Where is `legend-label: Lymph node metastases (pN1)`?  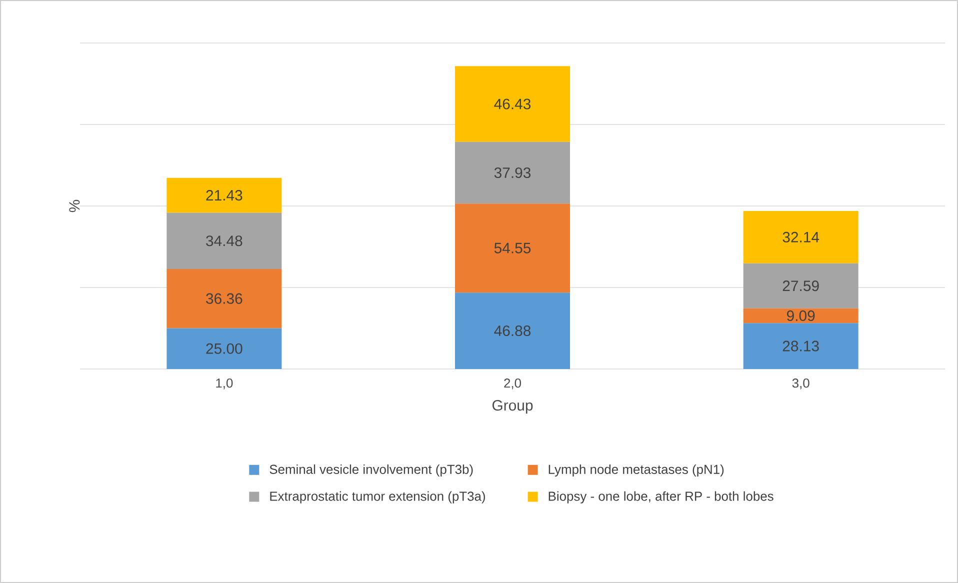
legend-label: Lymph node metastases (pN1) is located at coordinates (636, 470).